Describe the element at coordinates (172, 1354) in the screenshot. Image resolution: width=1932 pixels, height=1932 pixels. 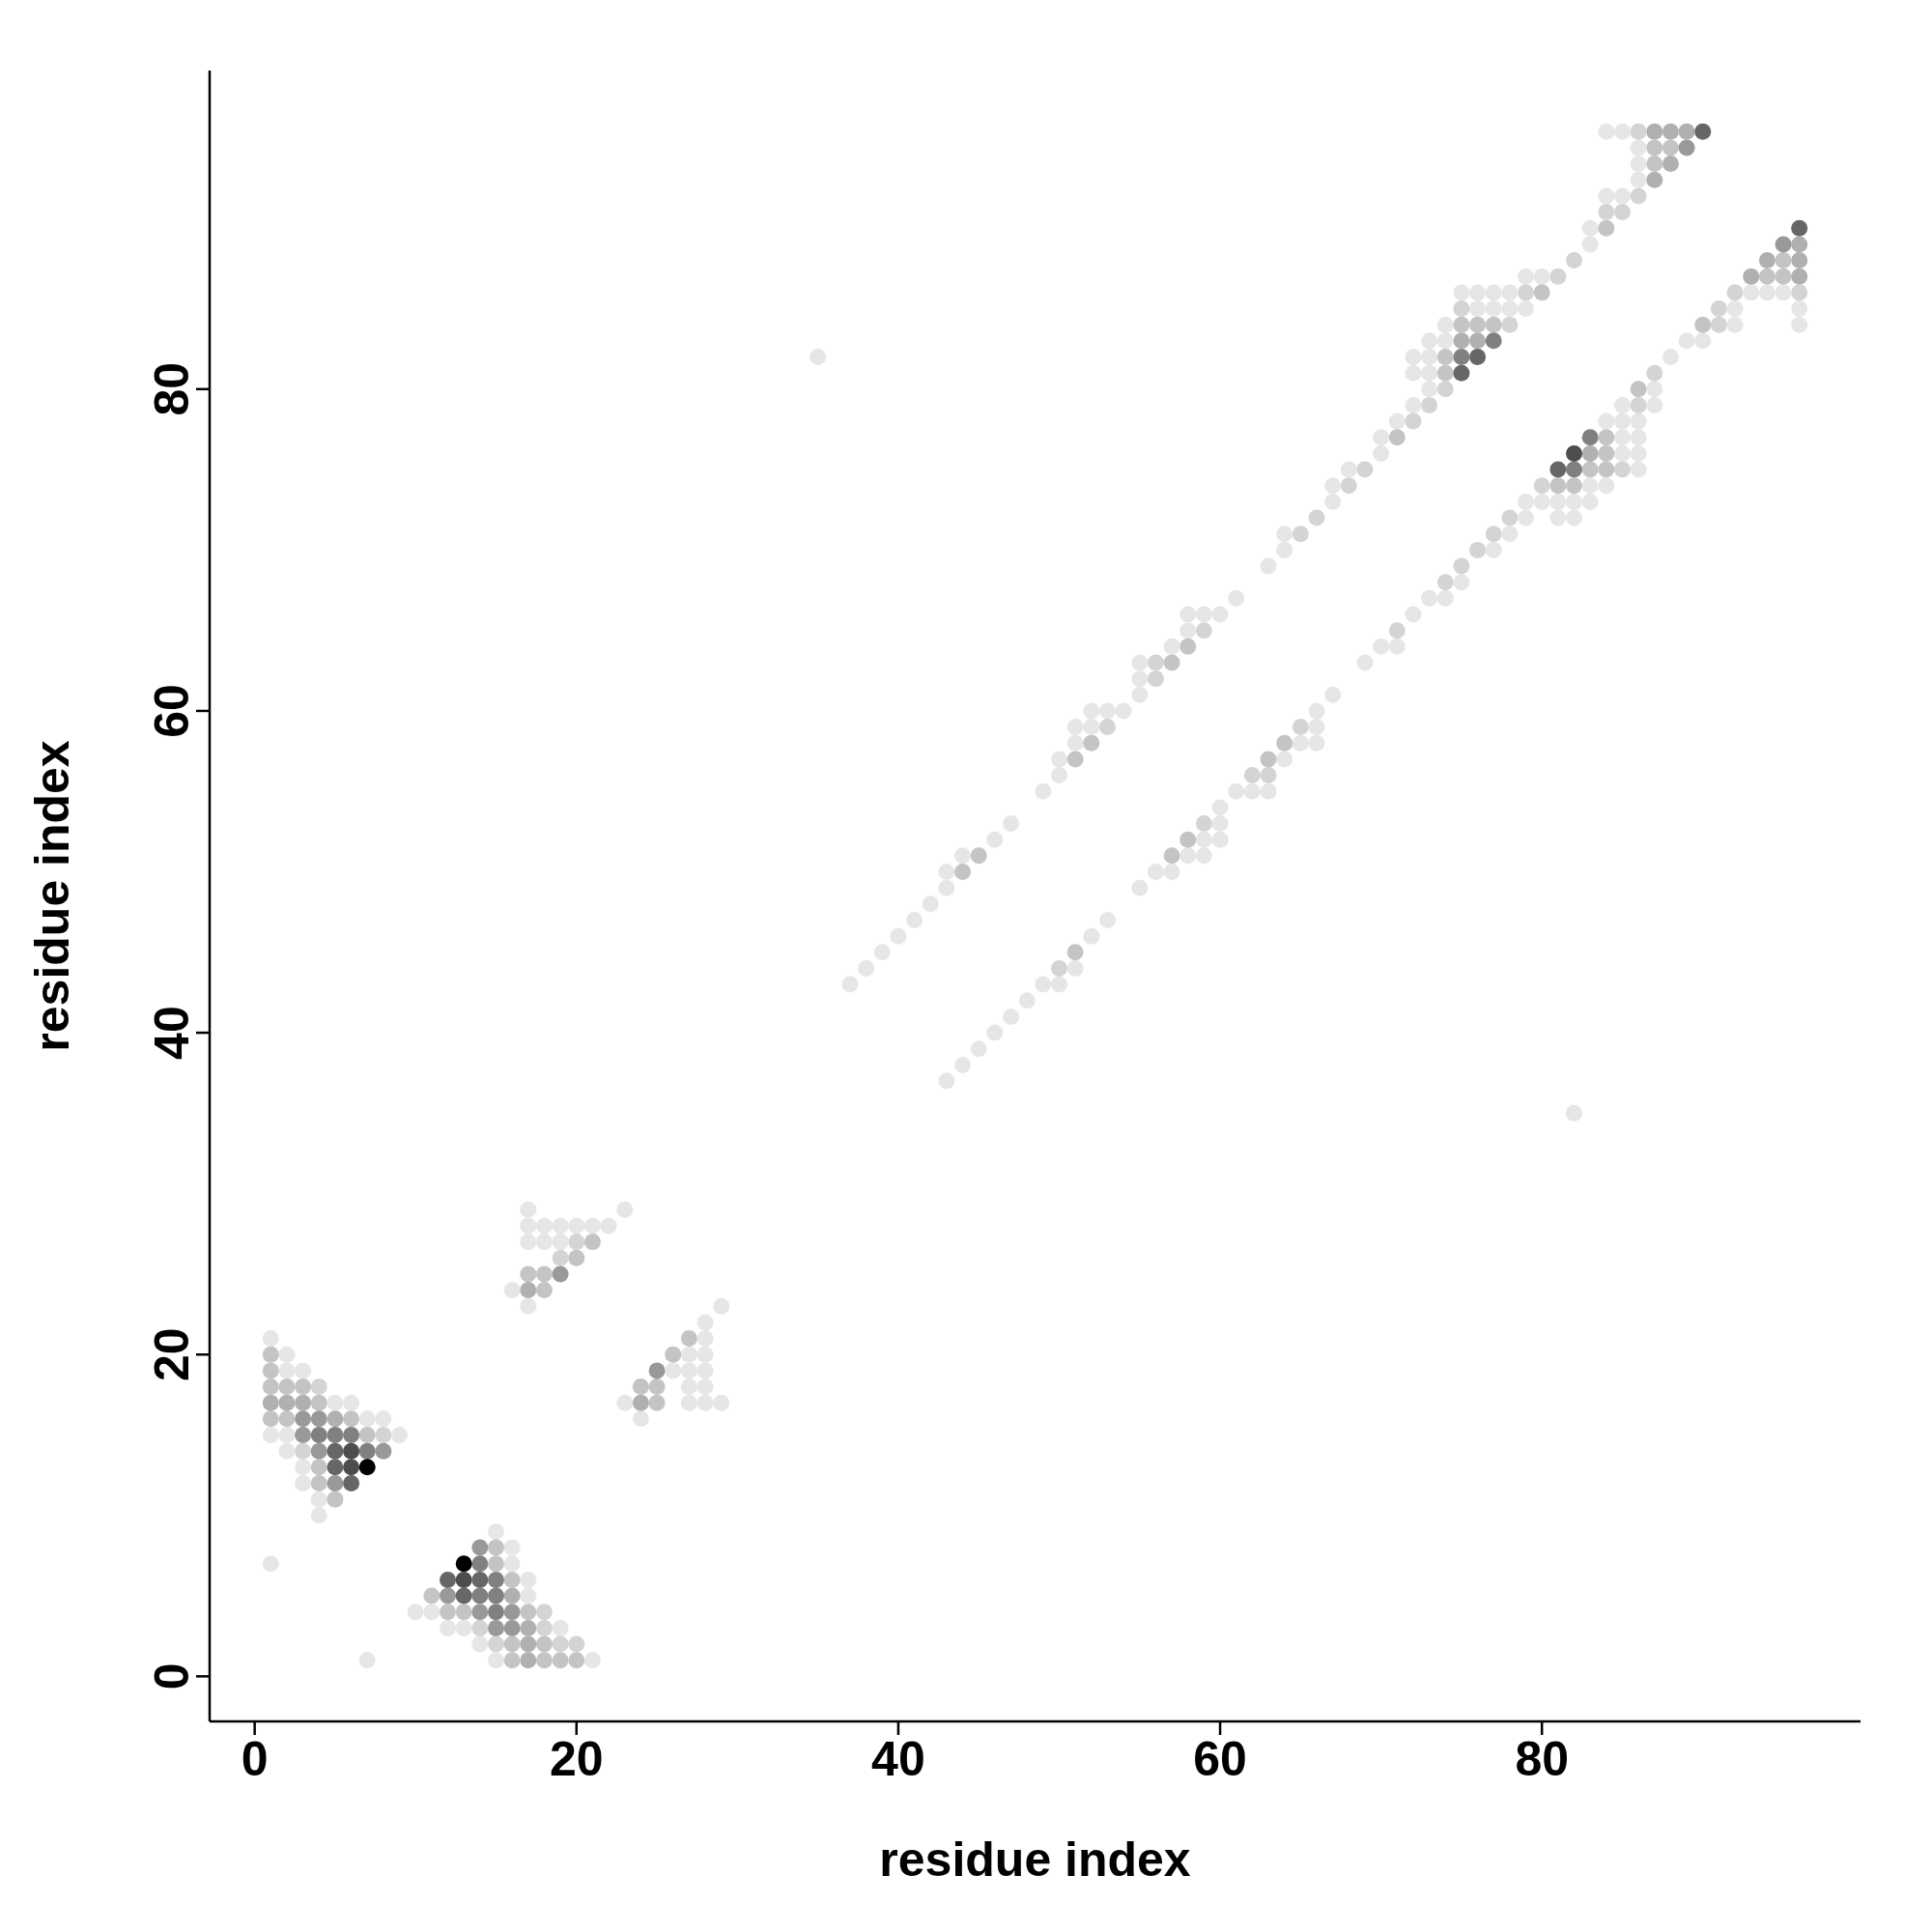
I see `y-tick-label: 20` at that location.